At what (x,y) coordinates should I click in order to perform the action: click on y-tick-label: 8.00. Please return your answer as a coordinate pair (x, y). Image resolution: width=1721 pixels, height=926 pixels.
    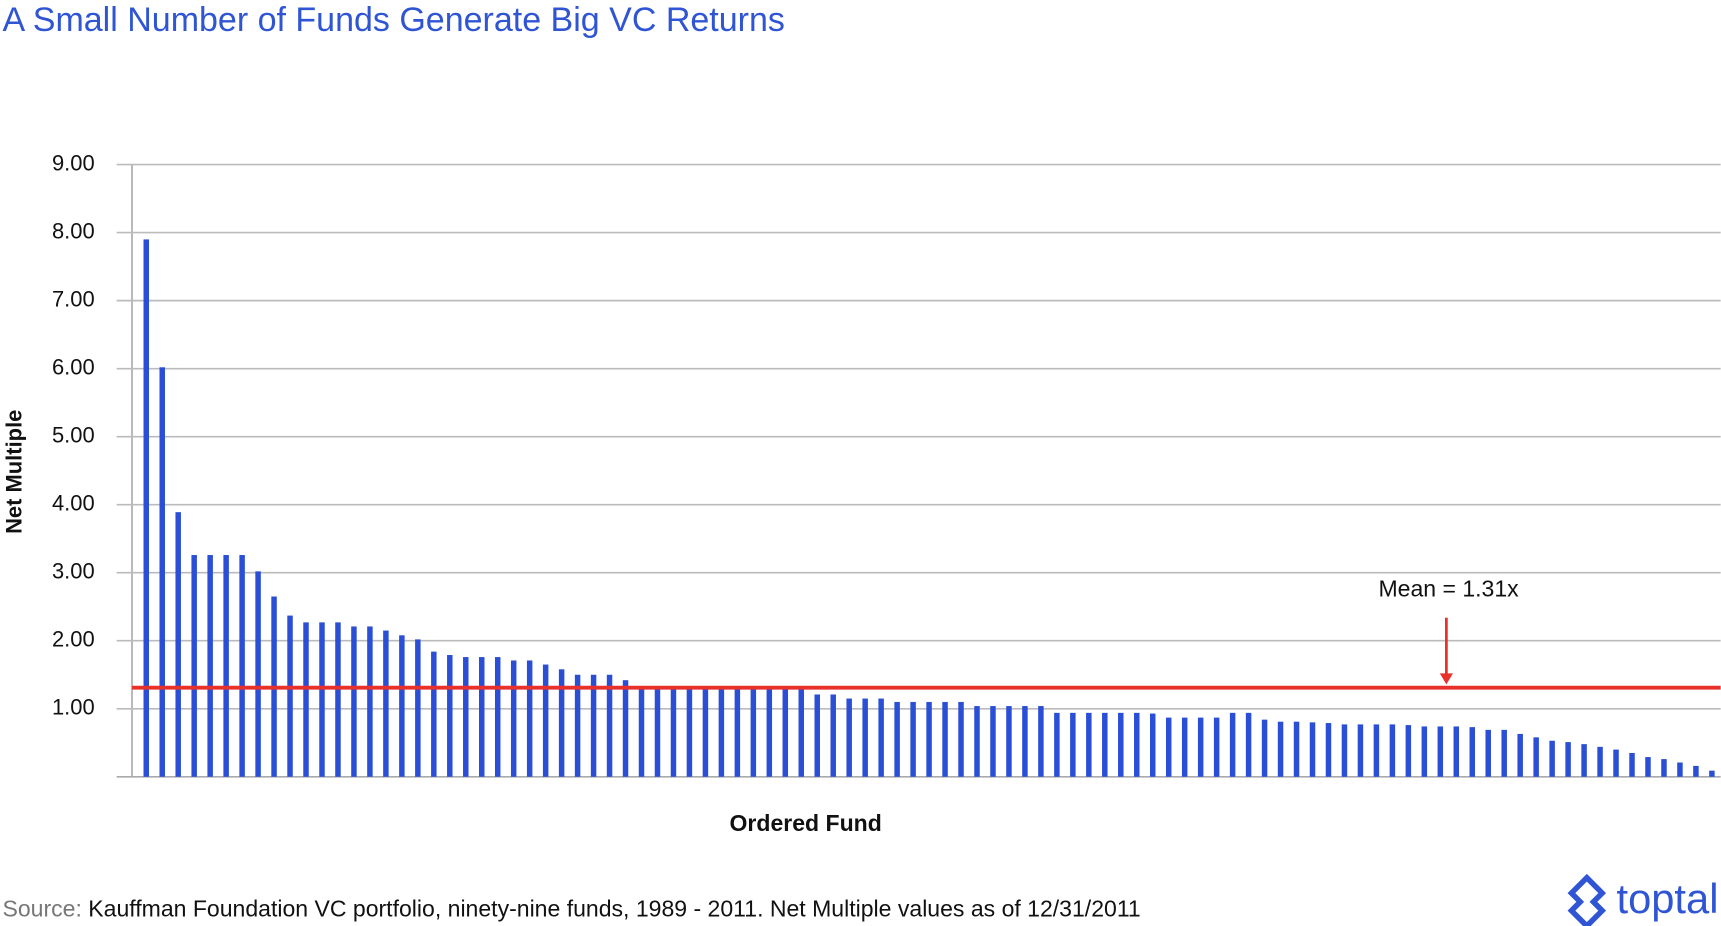
    Looking at the image, I should click on (73, 230).